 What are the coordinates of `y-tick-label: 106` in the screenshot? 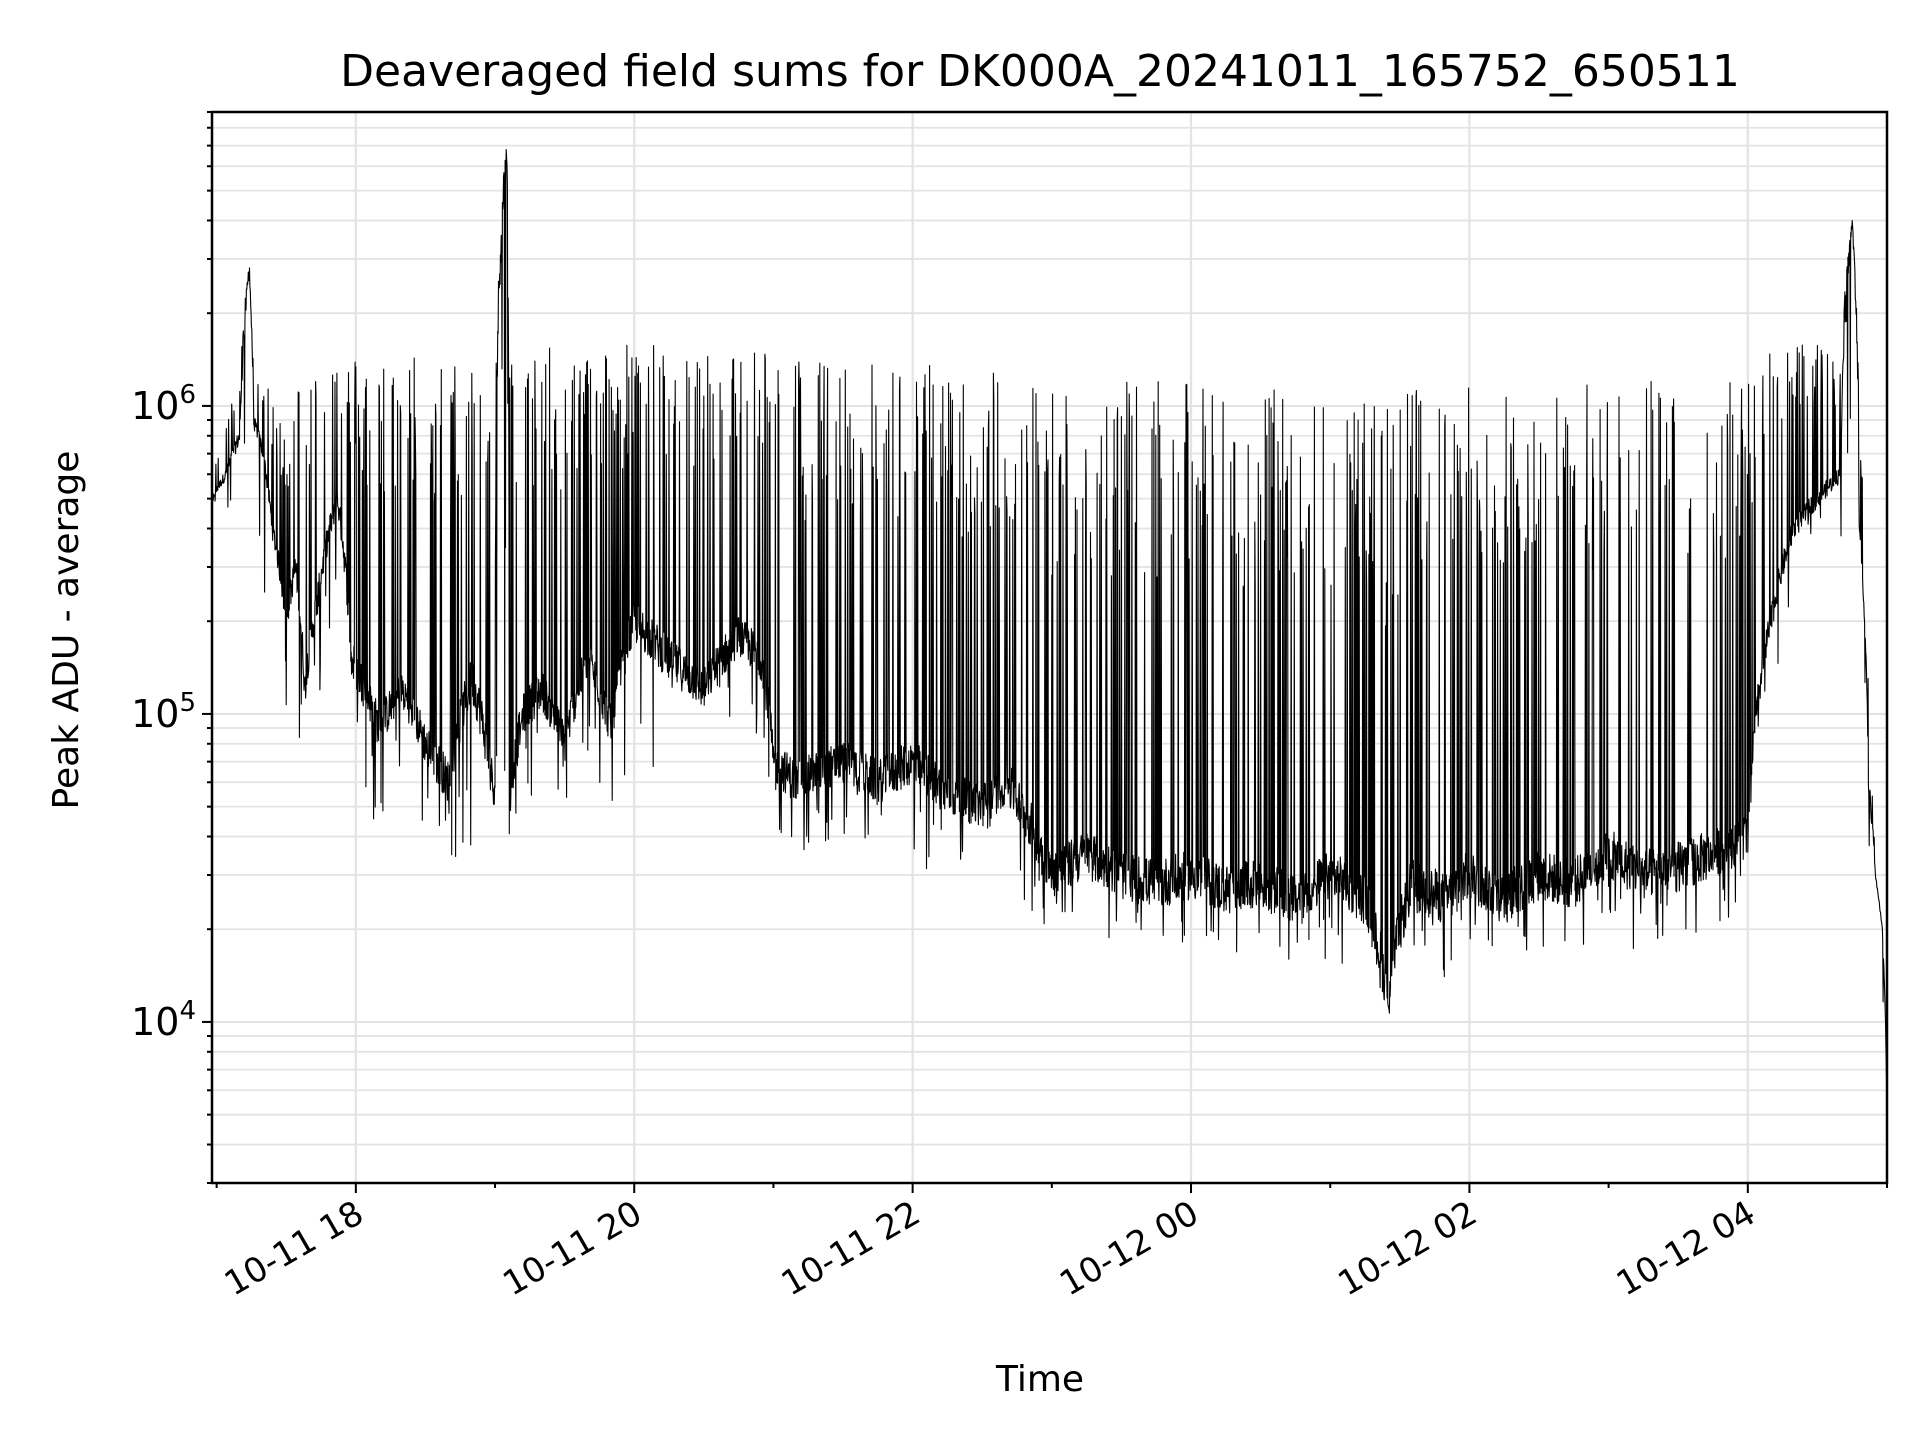 It's located at (163, 404).